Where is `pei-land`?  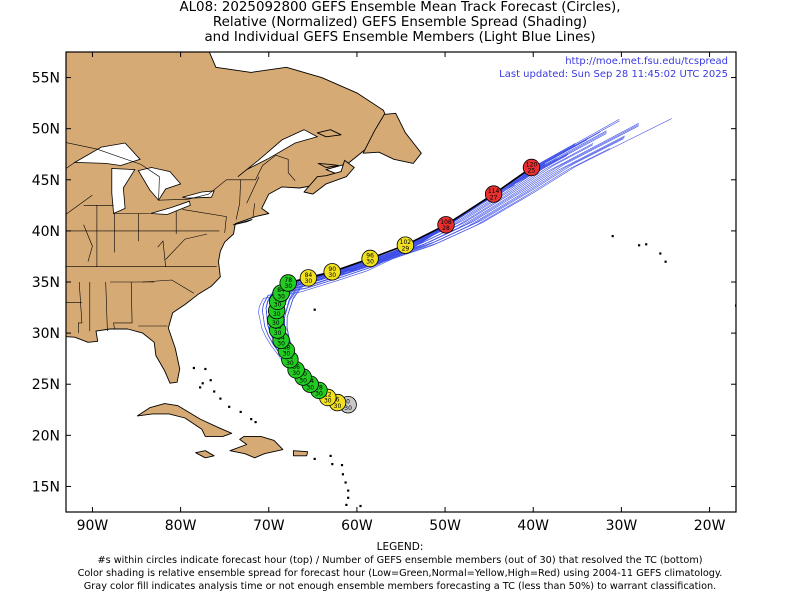
pei-land is located at coordinates (328, 165).